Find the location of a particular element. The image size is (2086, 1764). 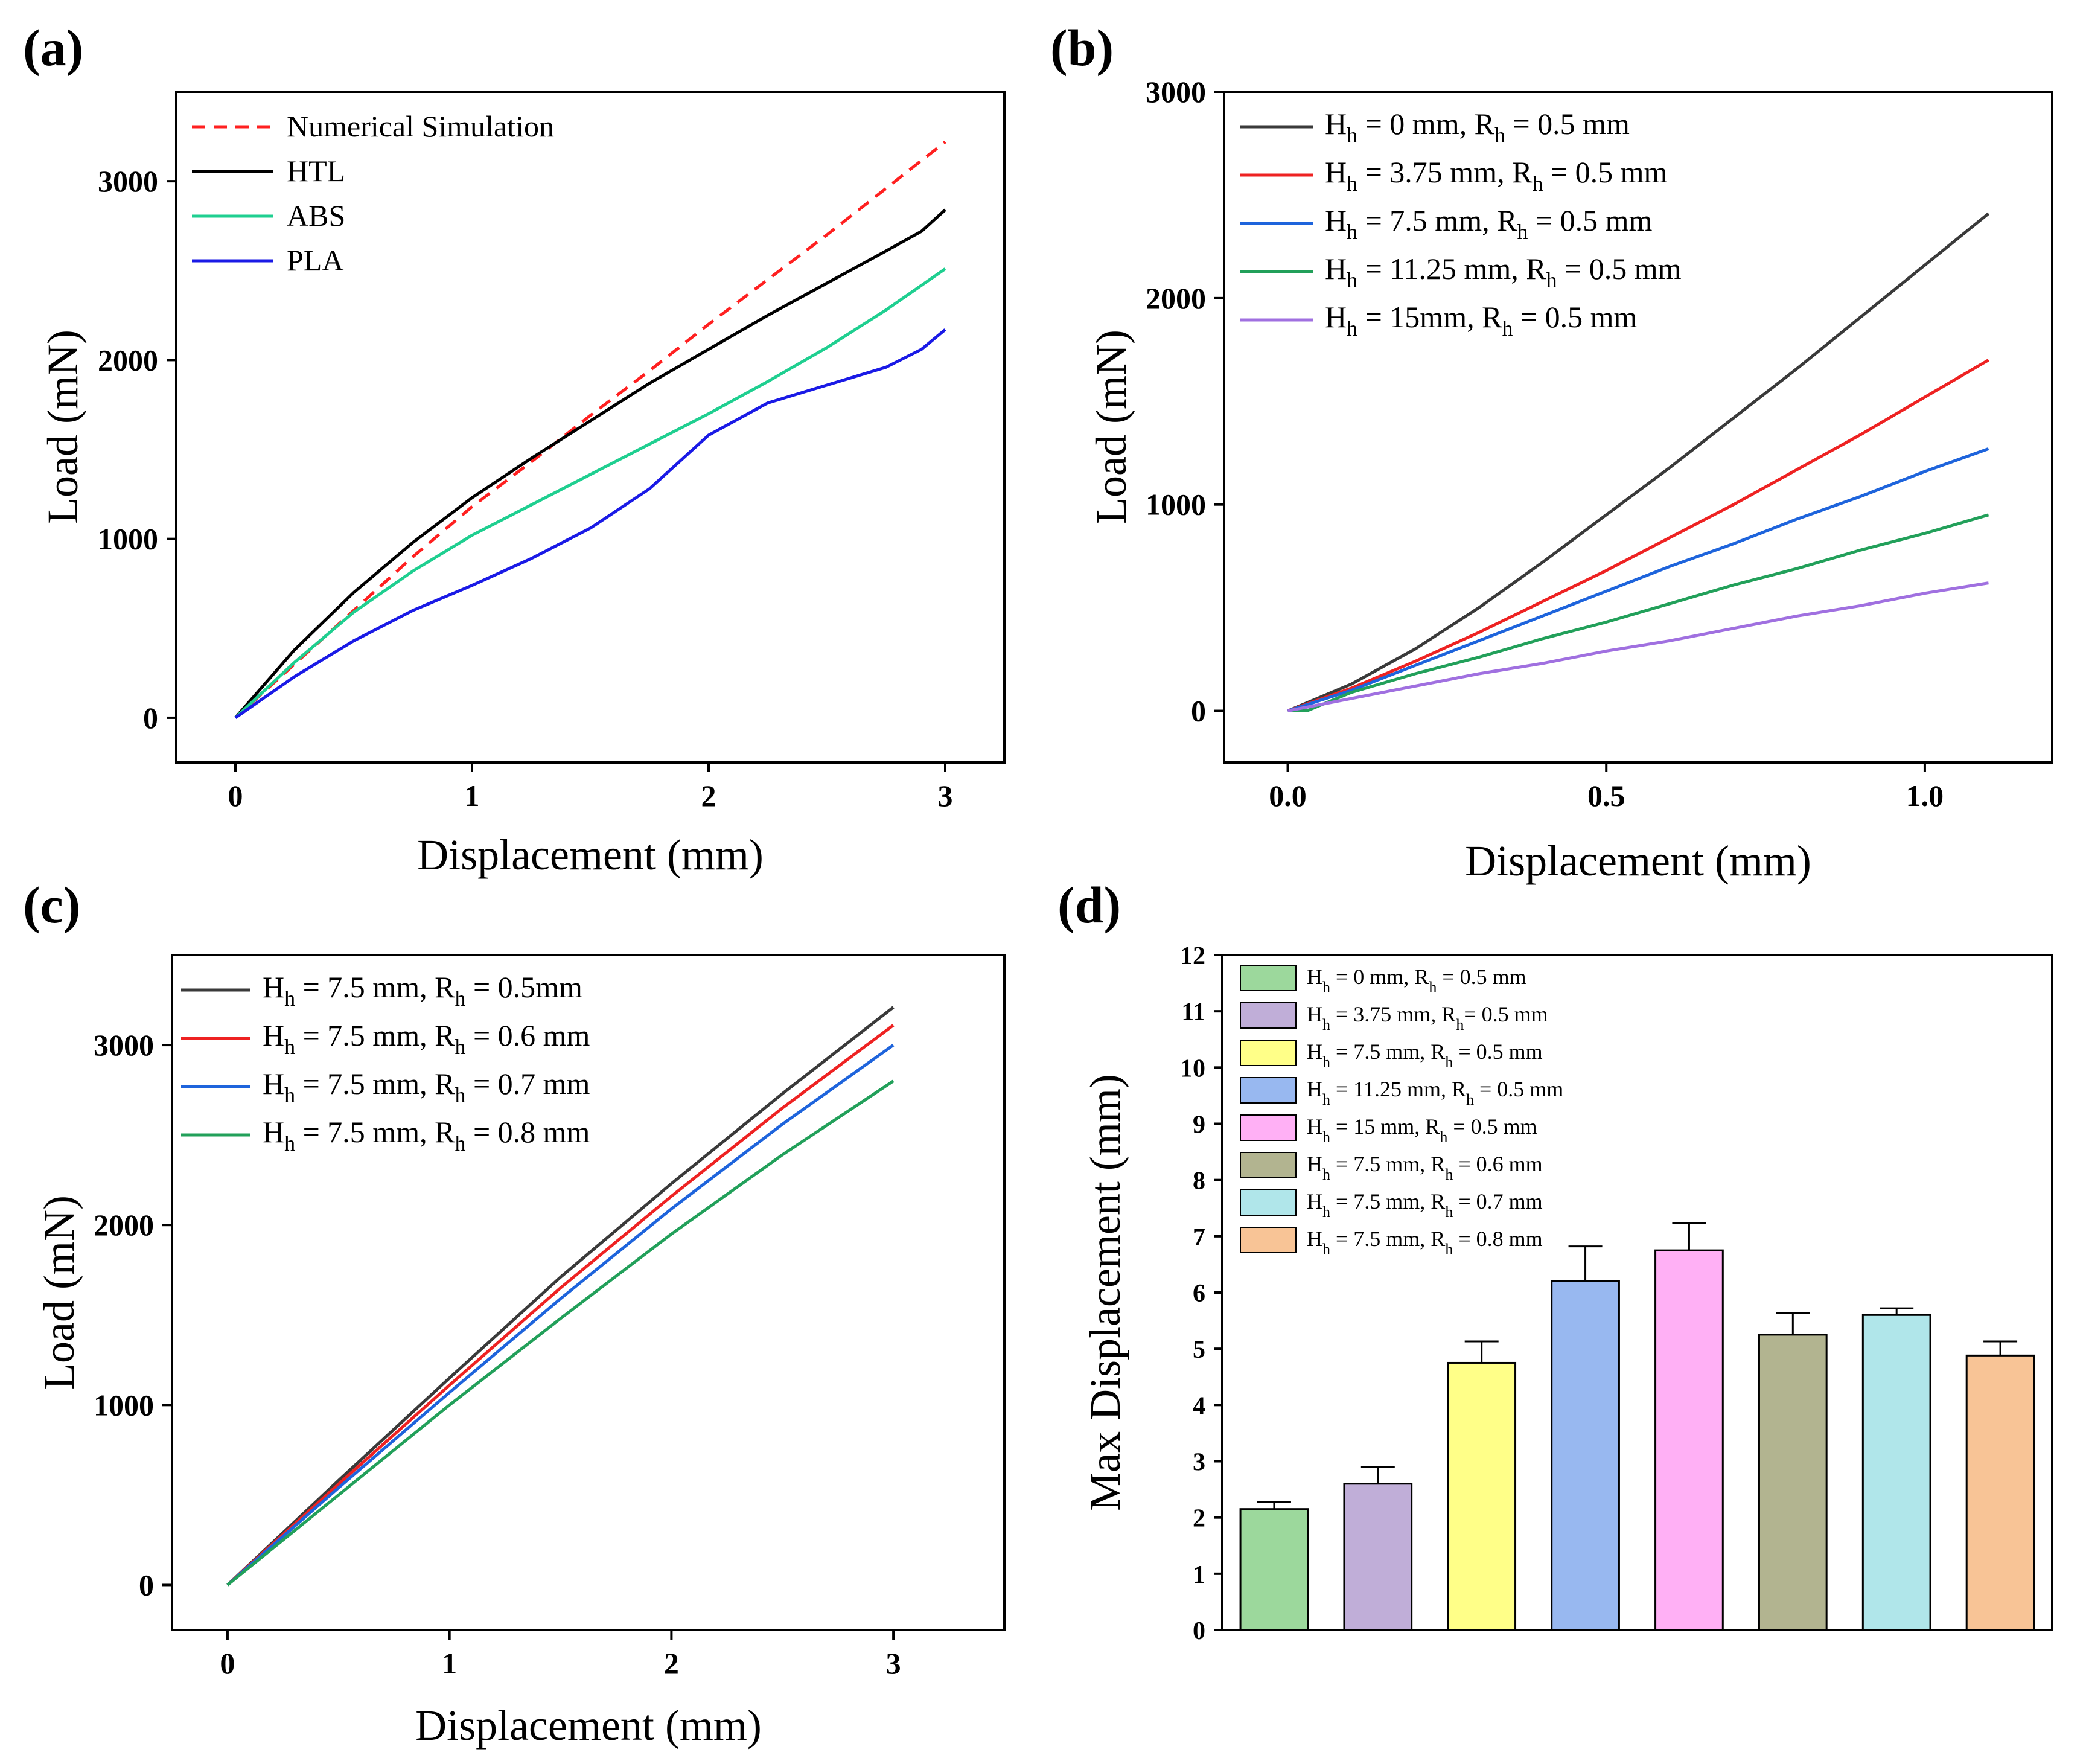

x-tick-label: 3 is located at coordinates (893, 1663).